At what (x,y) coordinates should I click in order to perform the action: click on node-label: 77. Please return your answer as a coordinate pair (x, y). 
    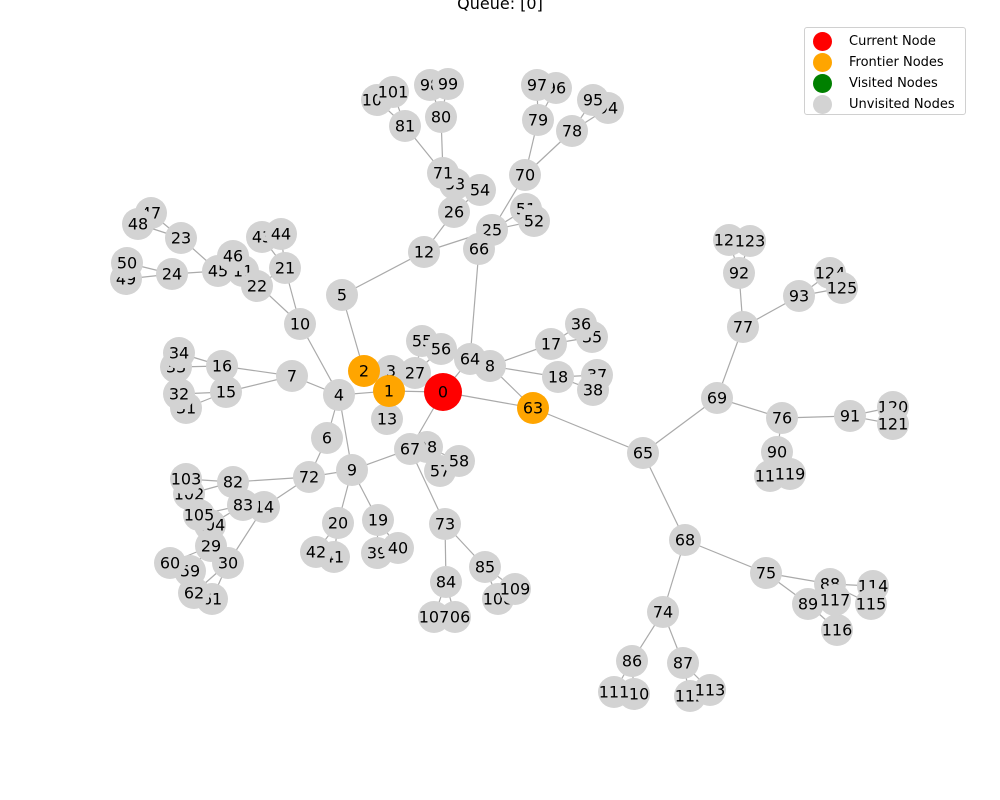
    Looking at the image, I should click on (743, 327).